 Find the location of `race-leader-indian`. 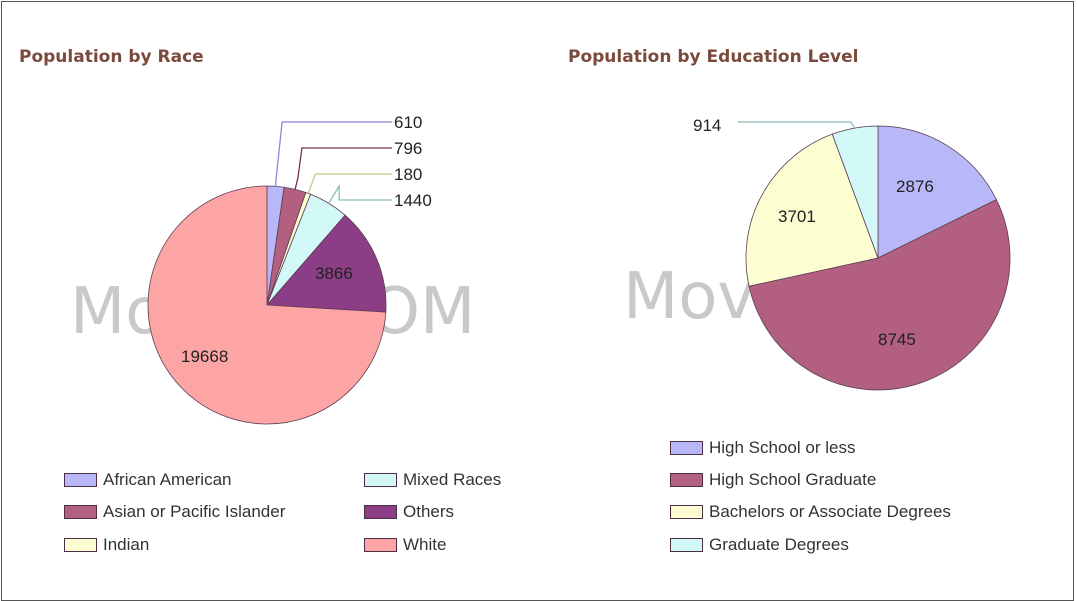

race-leader-indian is located at coordinates (349, 183).